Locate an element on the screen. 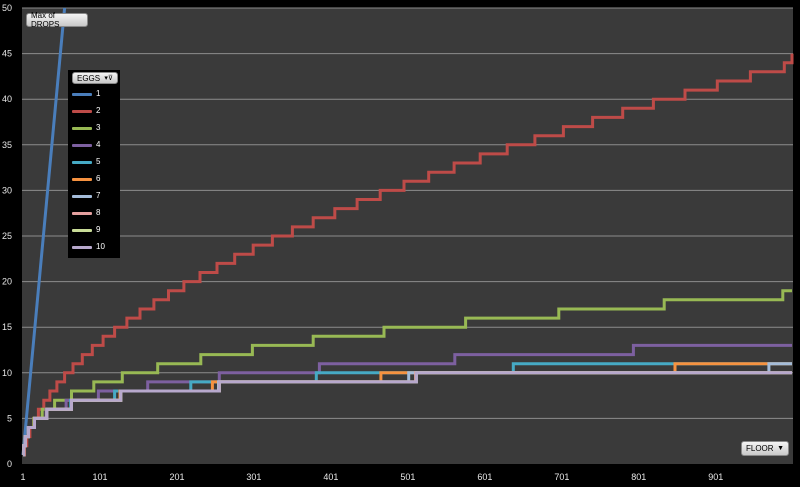  y-tick-label: 20 is located at coordinates (7, 282).